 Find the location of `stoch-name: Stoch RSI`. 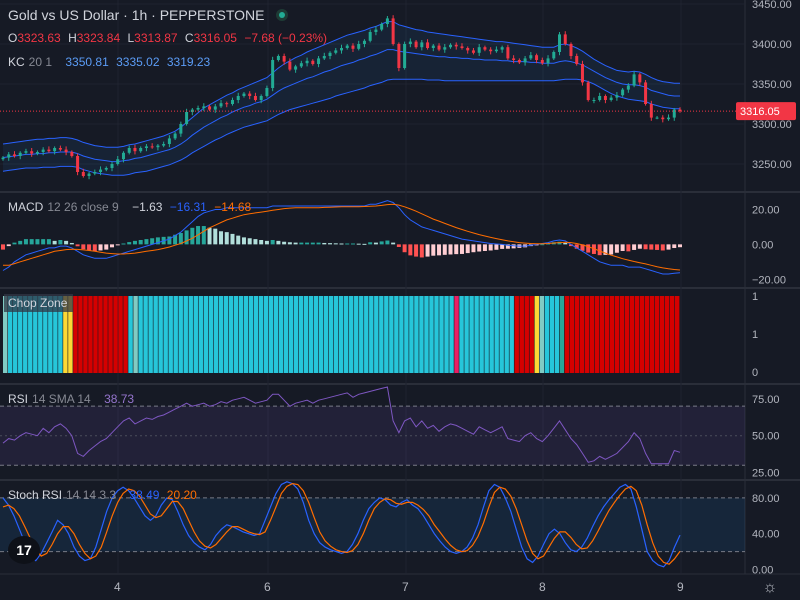

stoch-name: Stoch RSI is located at coordinates (35, 495).